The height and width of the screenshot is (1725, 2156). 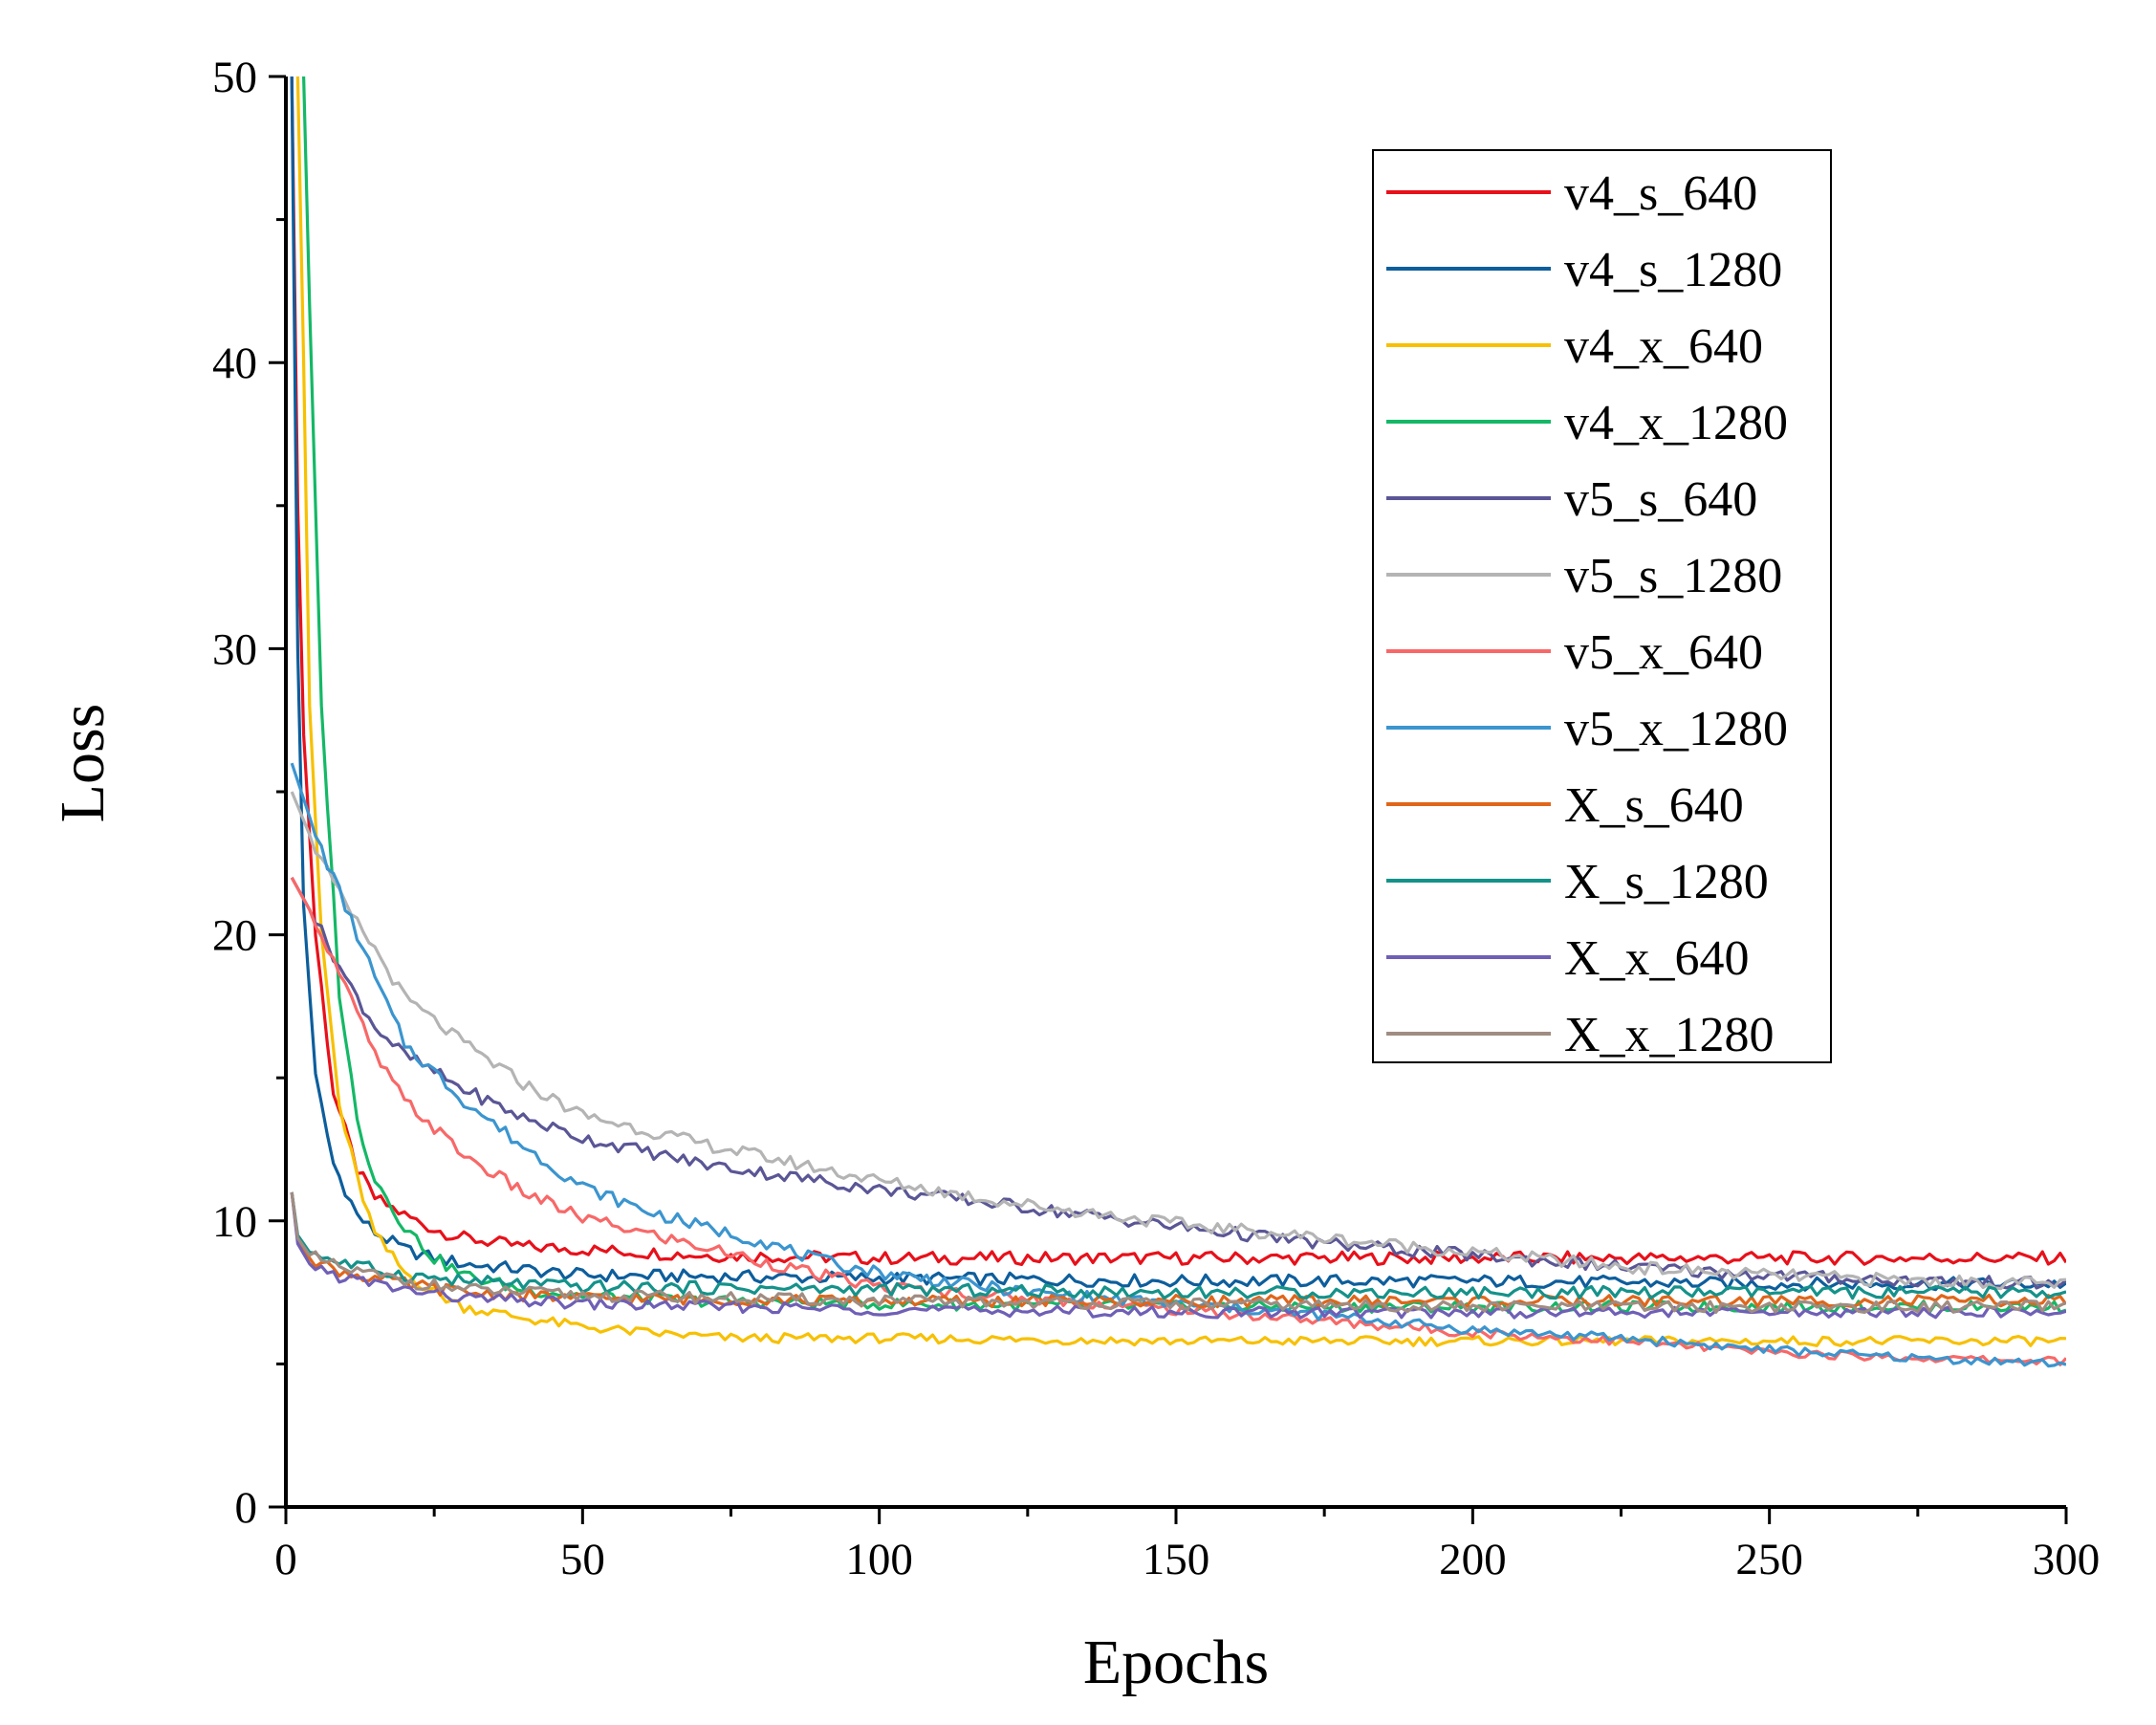 What do you see at coordinates (1676, 423) in the screenshot?
I see `legend-label-v4_x_1280: v4_x_1280` at bounding box center [1676, 423].